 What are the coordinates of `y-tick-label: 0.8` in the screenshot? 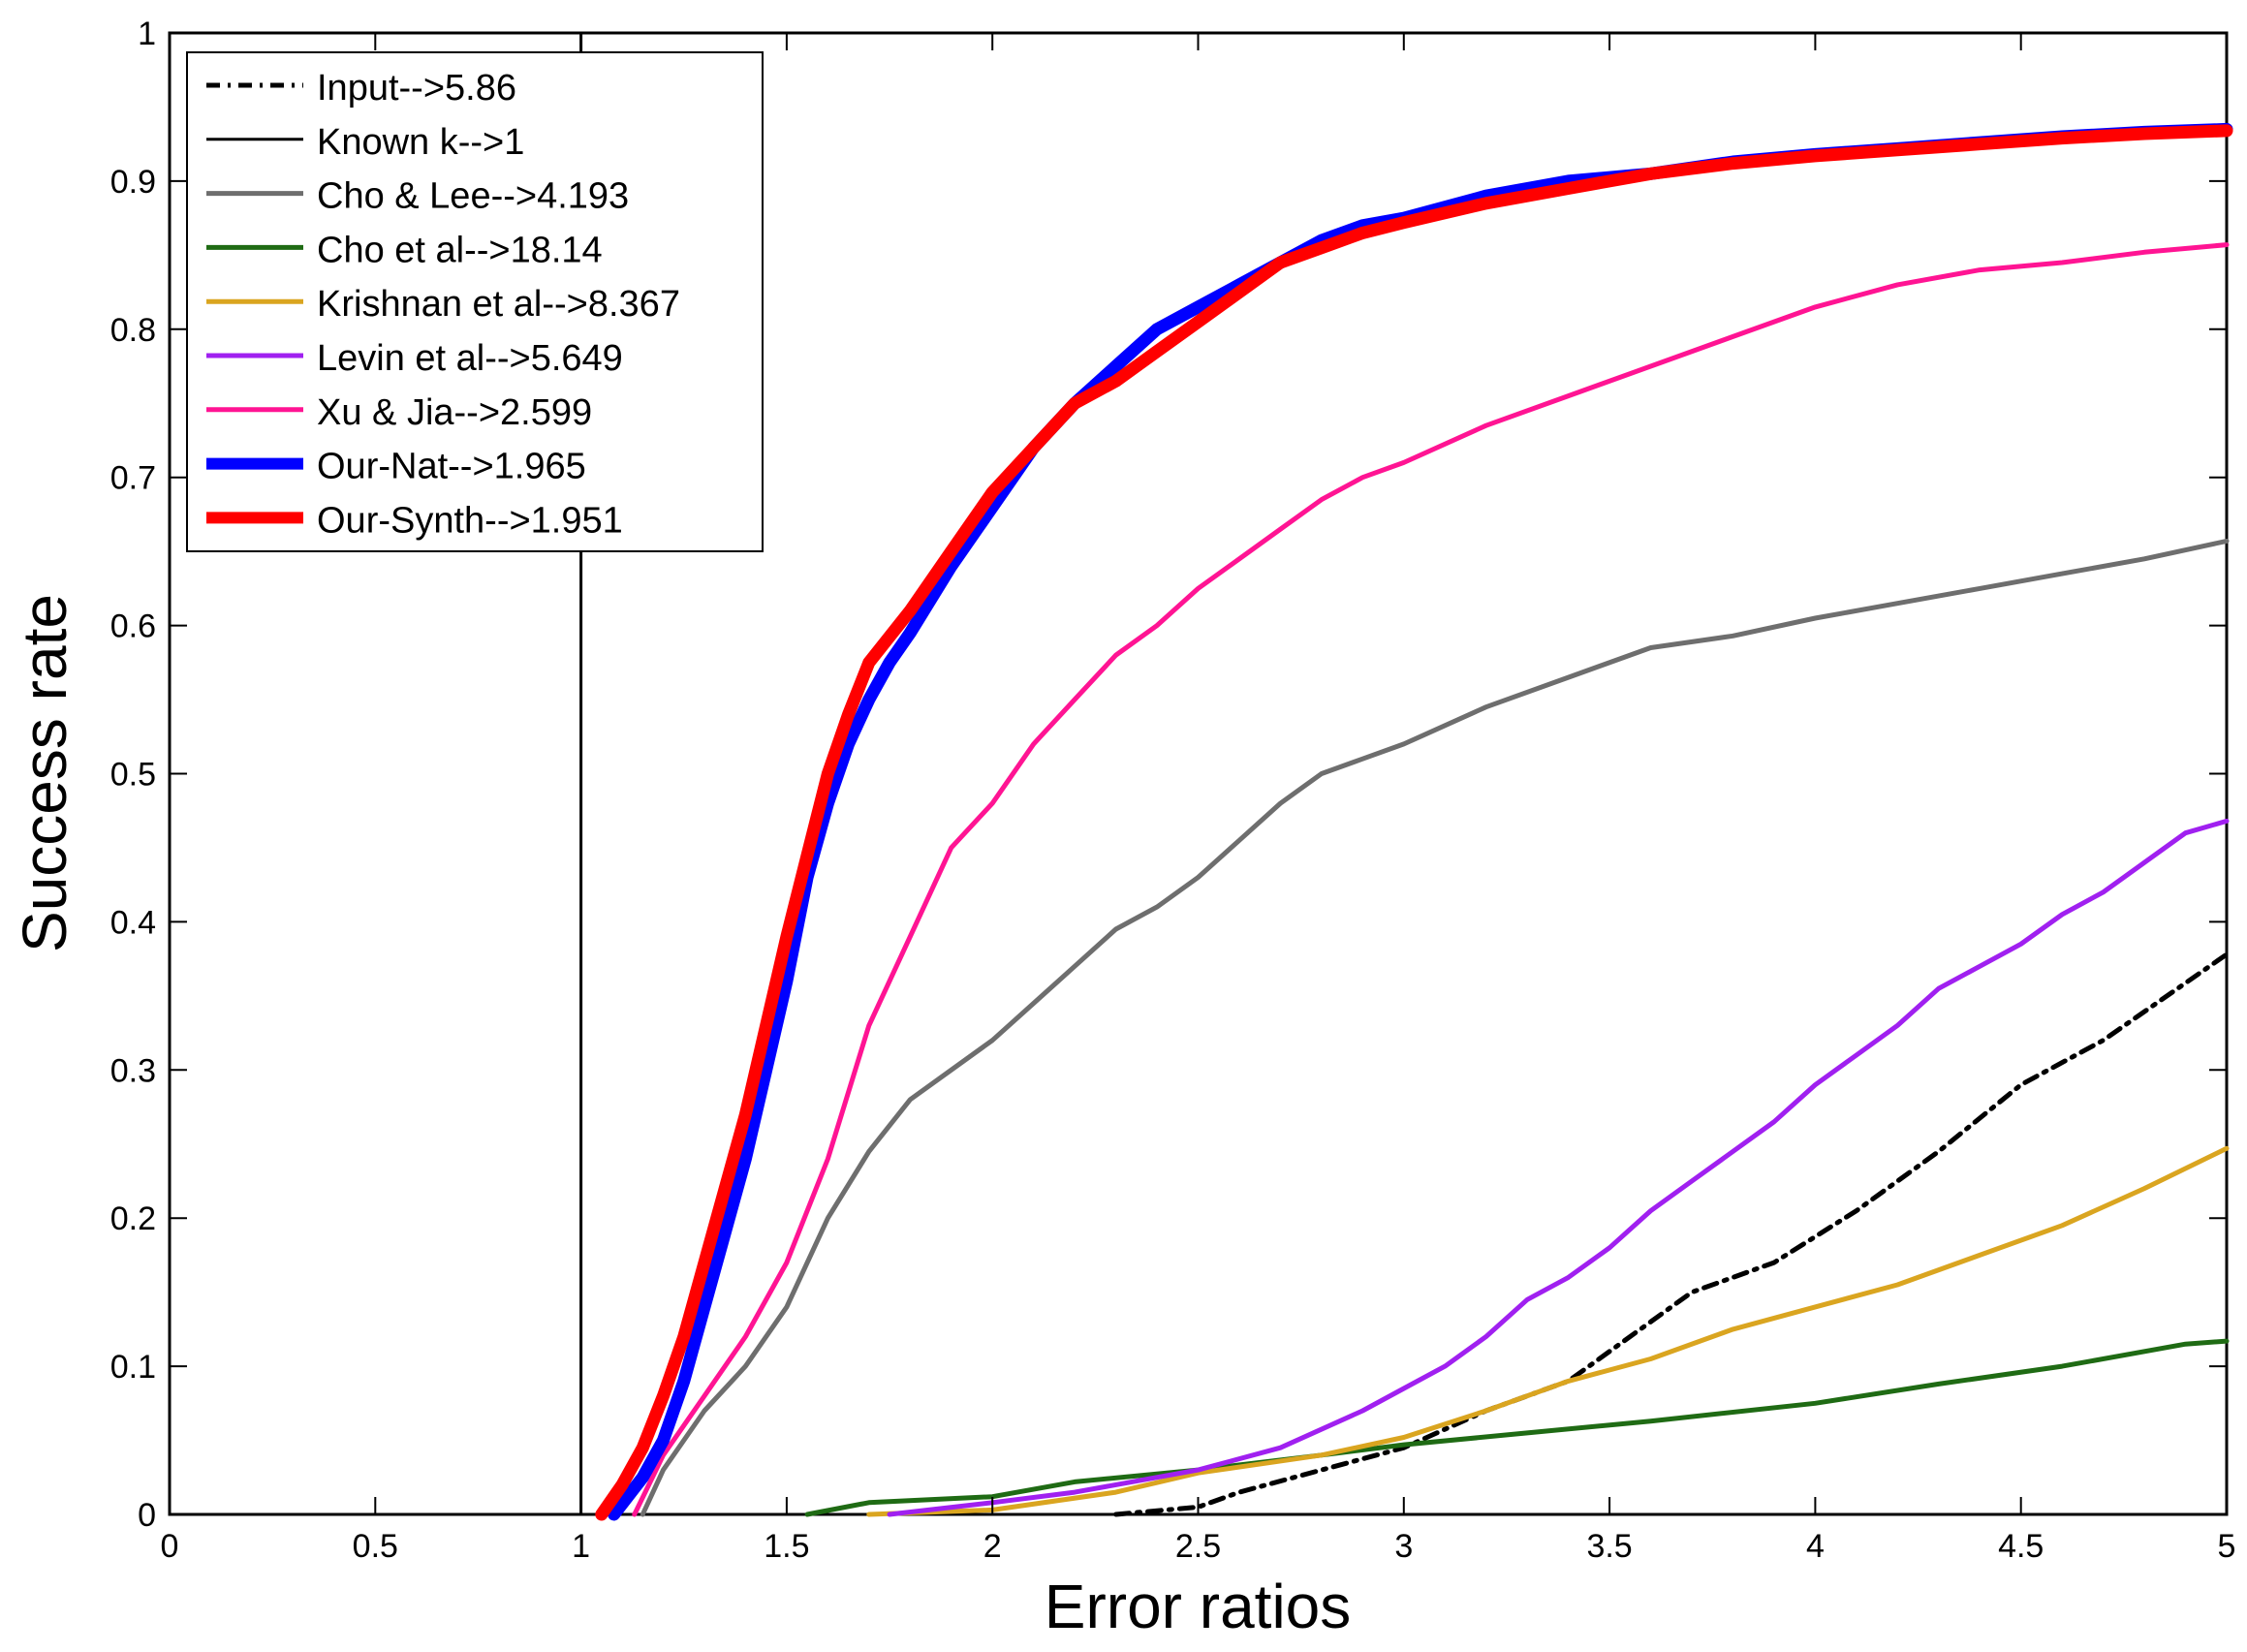 It's located at (133, 330).